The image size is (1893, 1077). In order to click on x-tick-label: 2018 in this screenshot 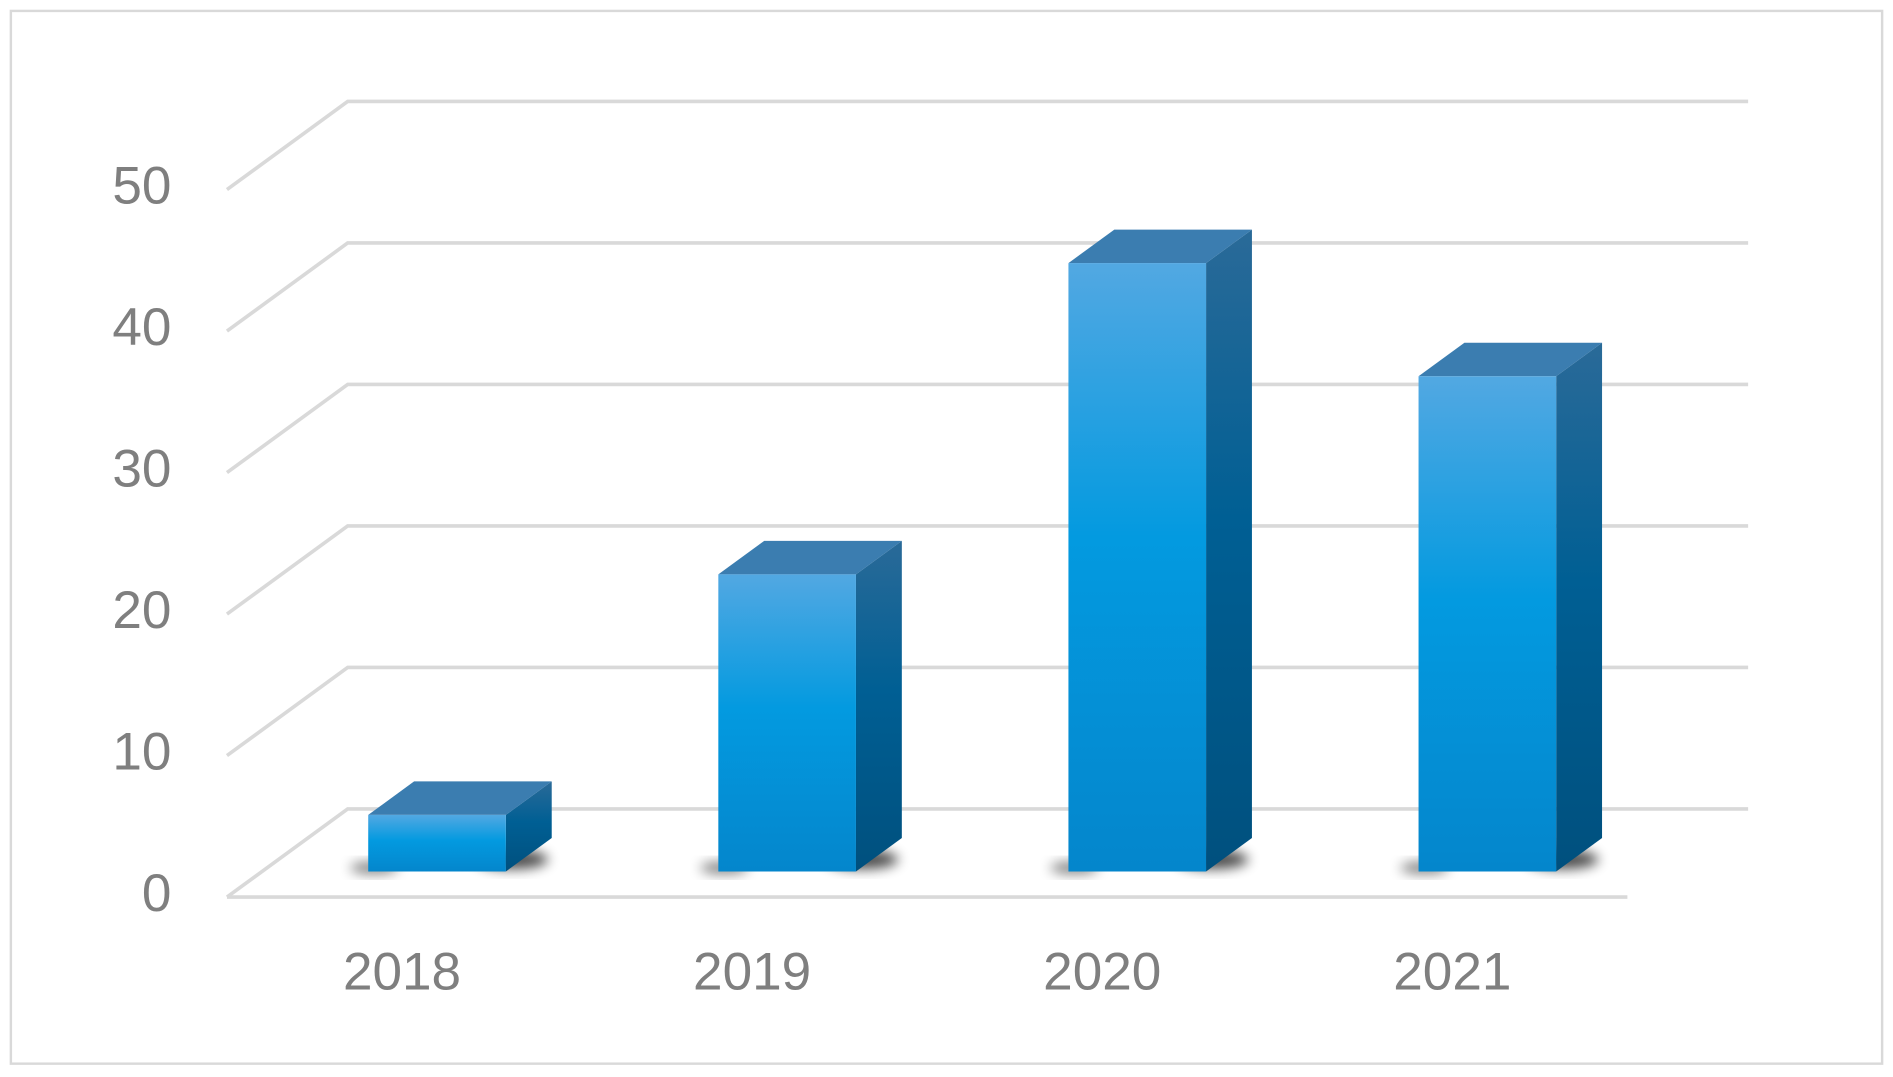, I will do `click(402, 972)`.